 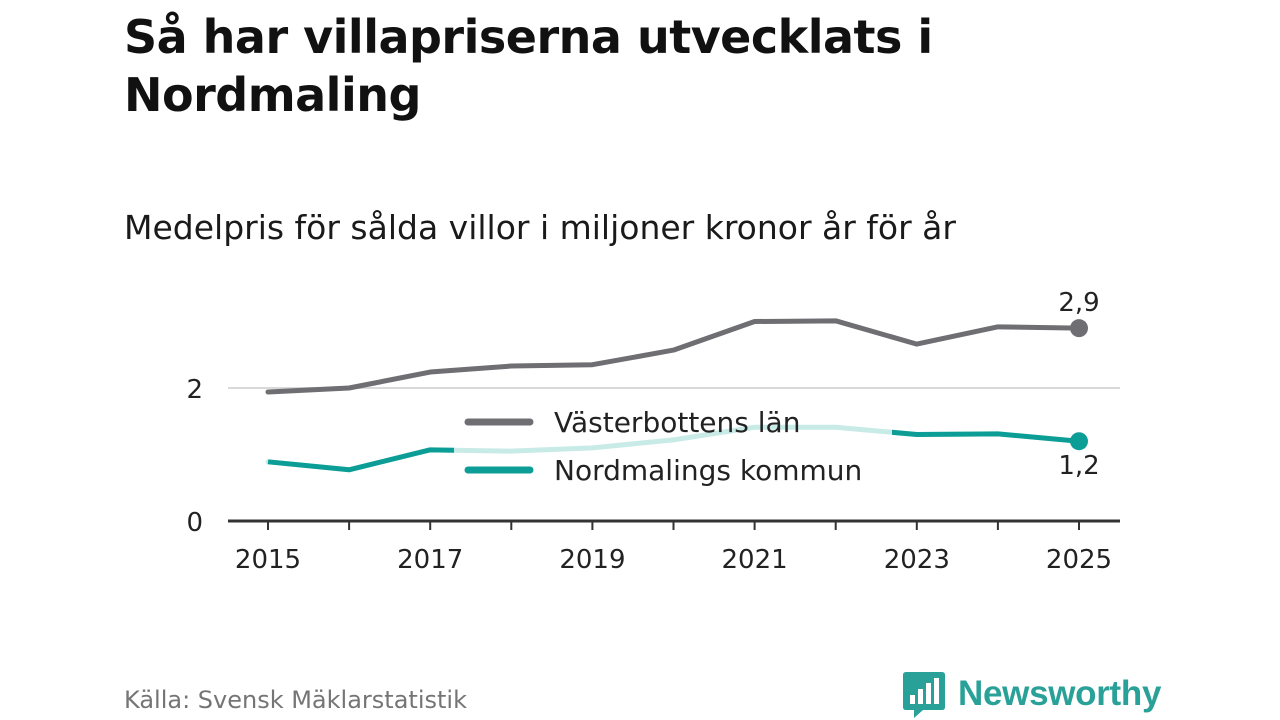 What do you see at coordinates (917, 560) in the screenshot?
I see `x-tick-label: 2023` at bounding box center [917, 560].